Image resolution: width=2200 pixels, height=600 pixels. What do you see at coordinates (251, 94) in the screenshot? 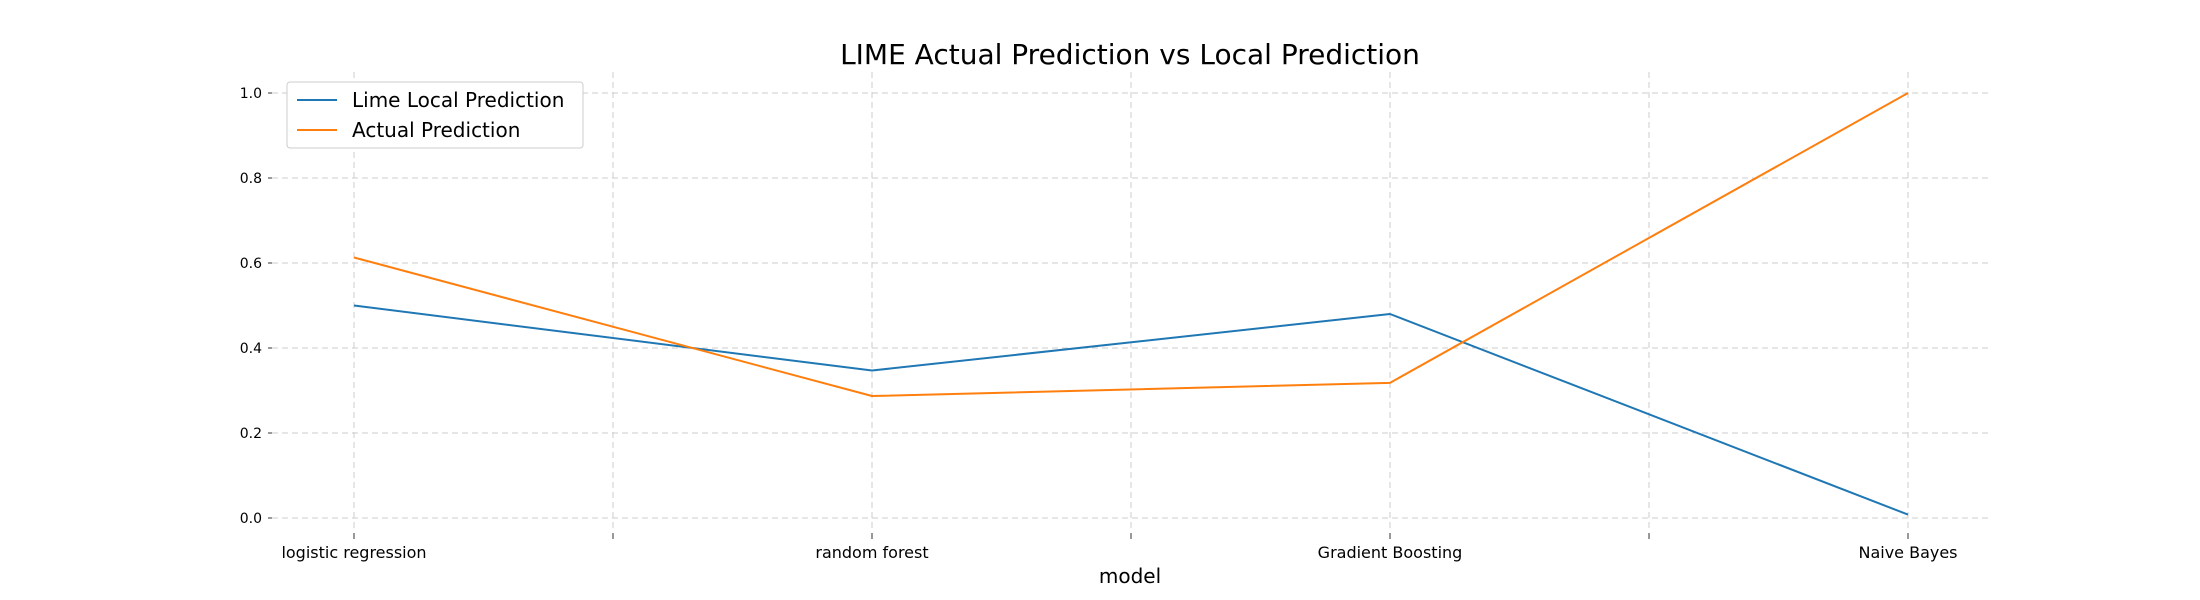
I see `y-tick-label: 1.0` at bounding box center [251, 94].